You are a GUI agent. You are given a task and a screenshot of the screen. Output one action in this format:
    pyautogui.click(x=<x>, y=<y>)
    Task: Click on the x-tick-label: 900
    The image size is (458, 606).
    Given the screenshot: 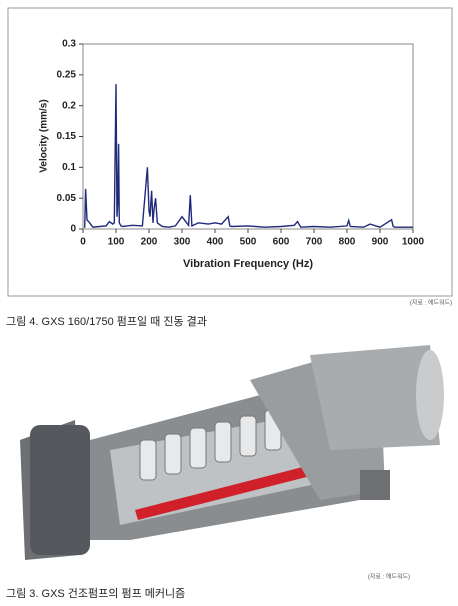 What is the action you would take?
    pyautogui.click(x=380, y=242)
    